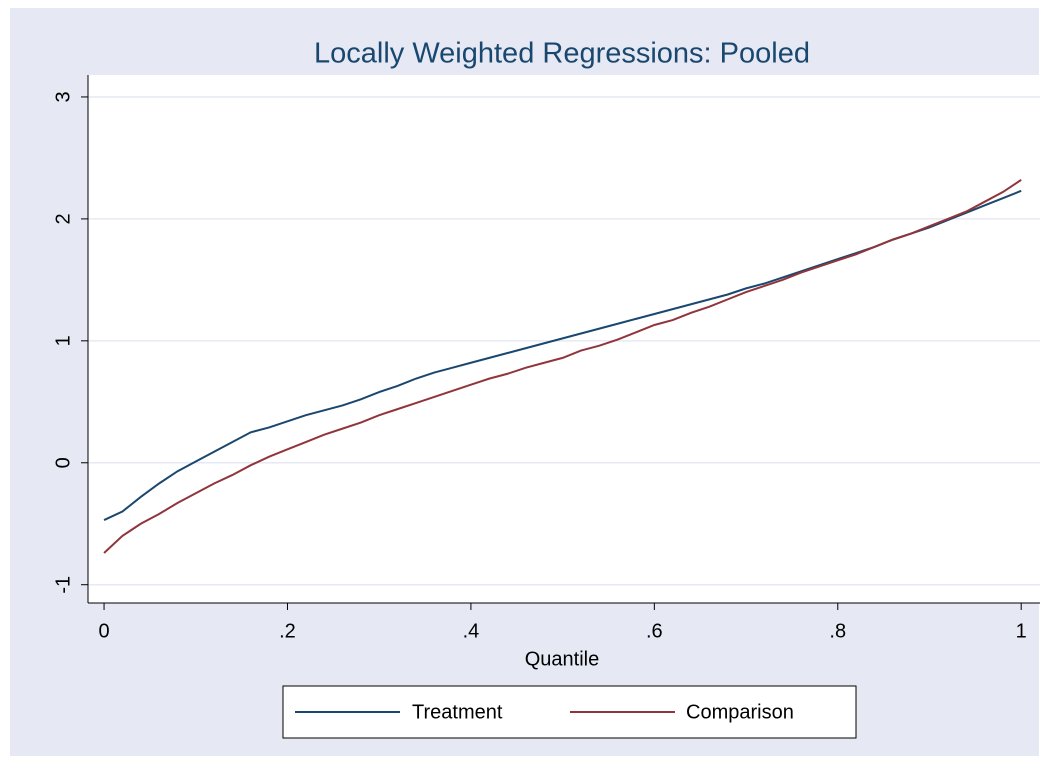 This screenshot has width=1049, height=764. I want to click on legend-label: Treatment, so click(457, 712).